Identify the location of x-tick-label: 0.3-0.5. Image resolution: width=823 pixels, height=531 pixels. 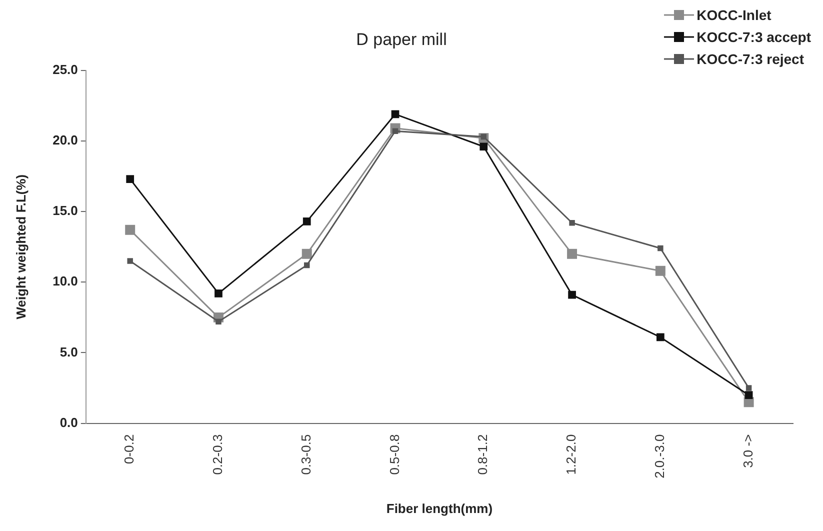
(306, 454).